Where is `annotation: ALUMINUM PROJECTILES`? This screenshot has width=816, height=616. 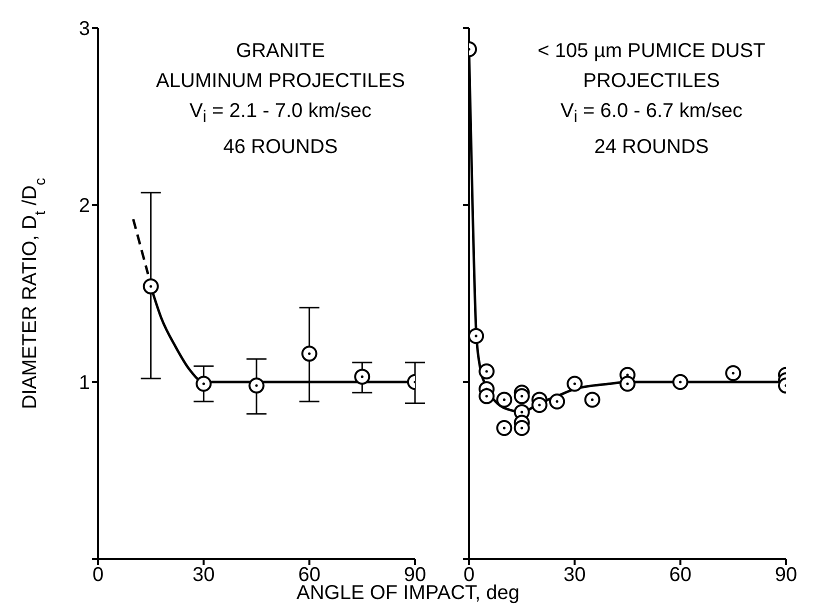
annotation: ALUMINUM PROJECTILES is located at coordinates (280, 81).